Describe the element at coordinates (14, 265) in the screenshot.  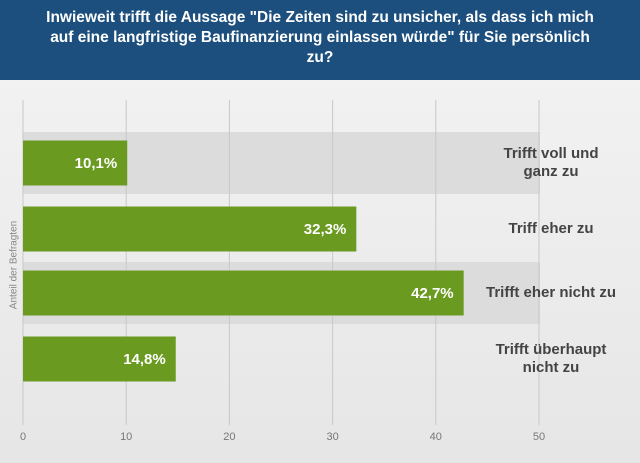
I see `y-axis-label: Anteil der Befragten` at that location.